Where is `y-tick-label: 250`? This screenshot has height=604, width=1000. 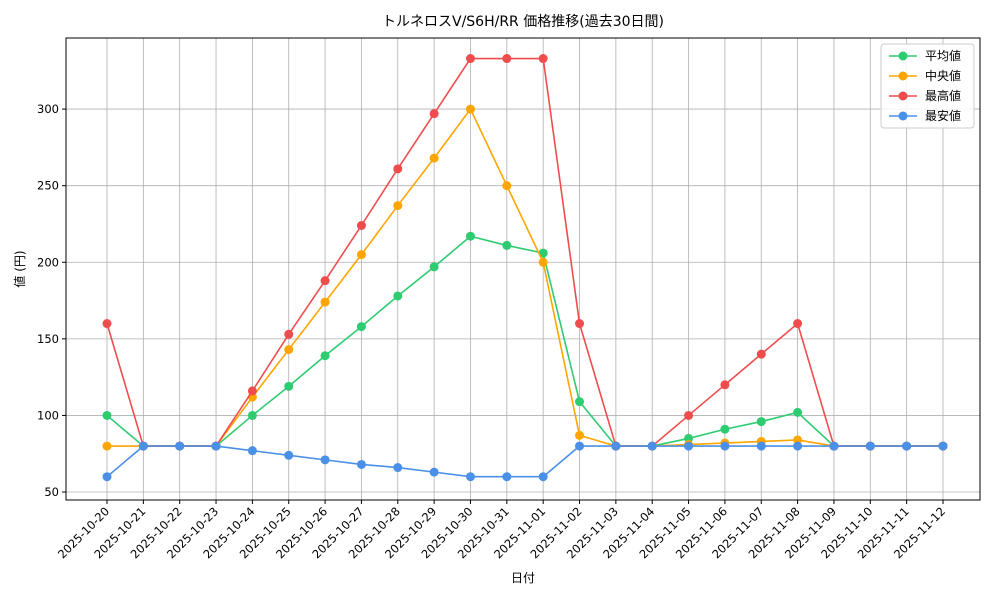 y-tick-label: 250 is located at coordinates (48, 186).